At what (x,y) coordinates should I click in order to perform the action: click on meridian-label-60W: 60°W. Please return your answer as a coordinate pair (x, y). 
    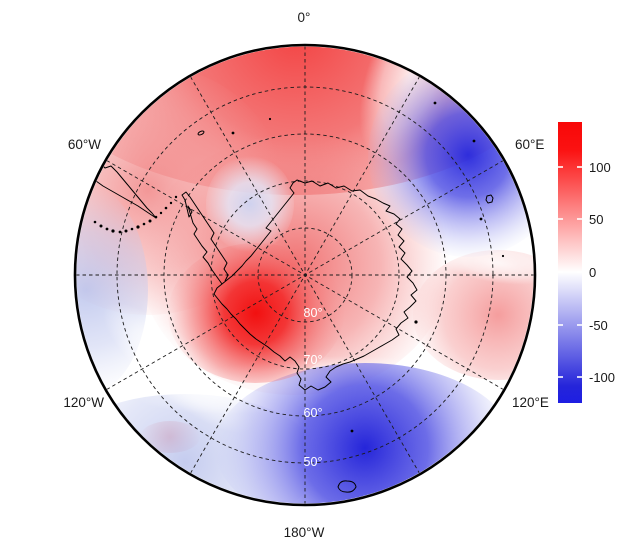
    Looking at the image, I should click on (84, 144).